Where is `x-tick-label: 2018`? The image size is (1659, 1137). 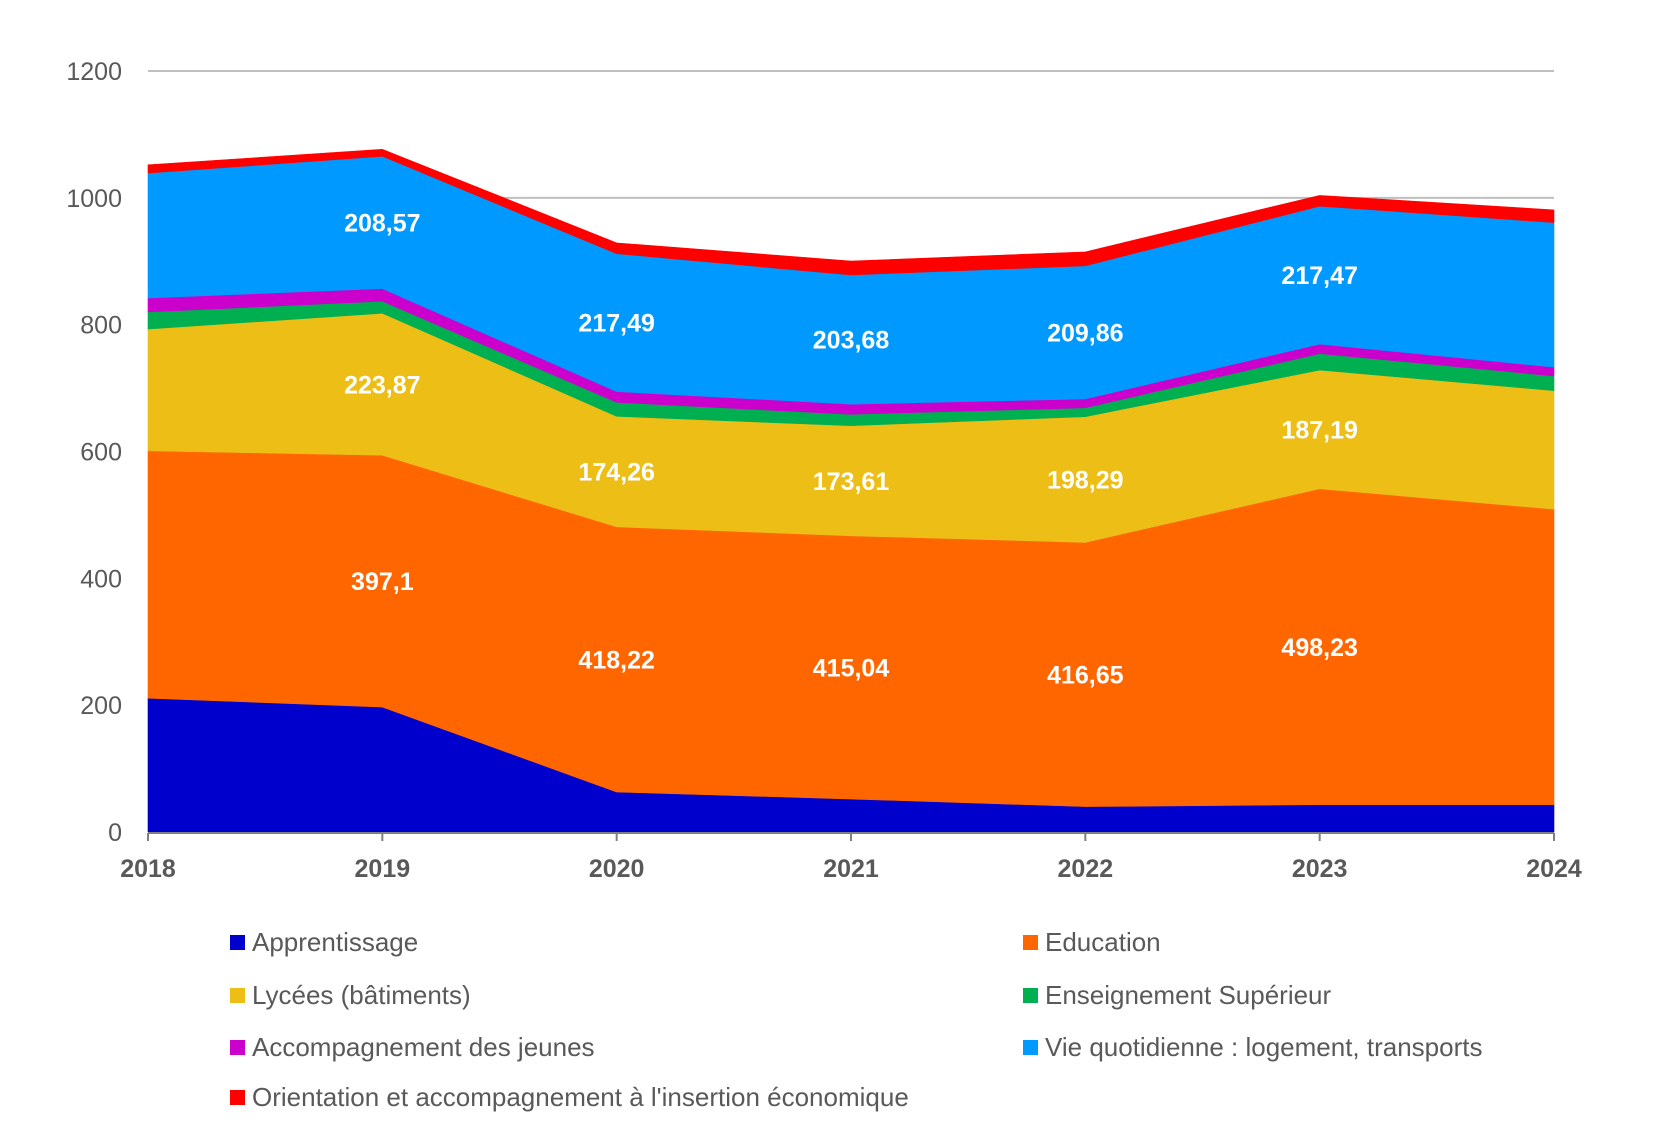
x-tick-label: 2018 is located at coordinates (148, 869).